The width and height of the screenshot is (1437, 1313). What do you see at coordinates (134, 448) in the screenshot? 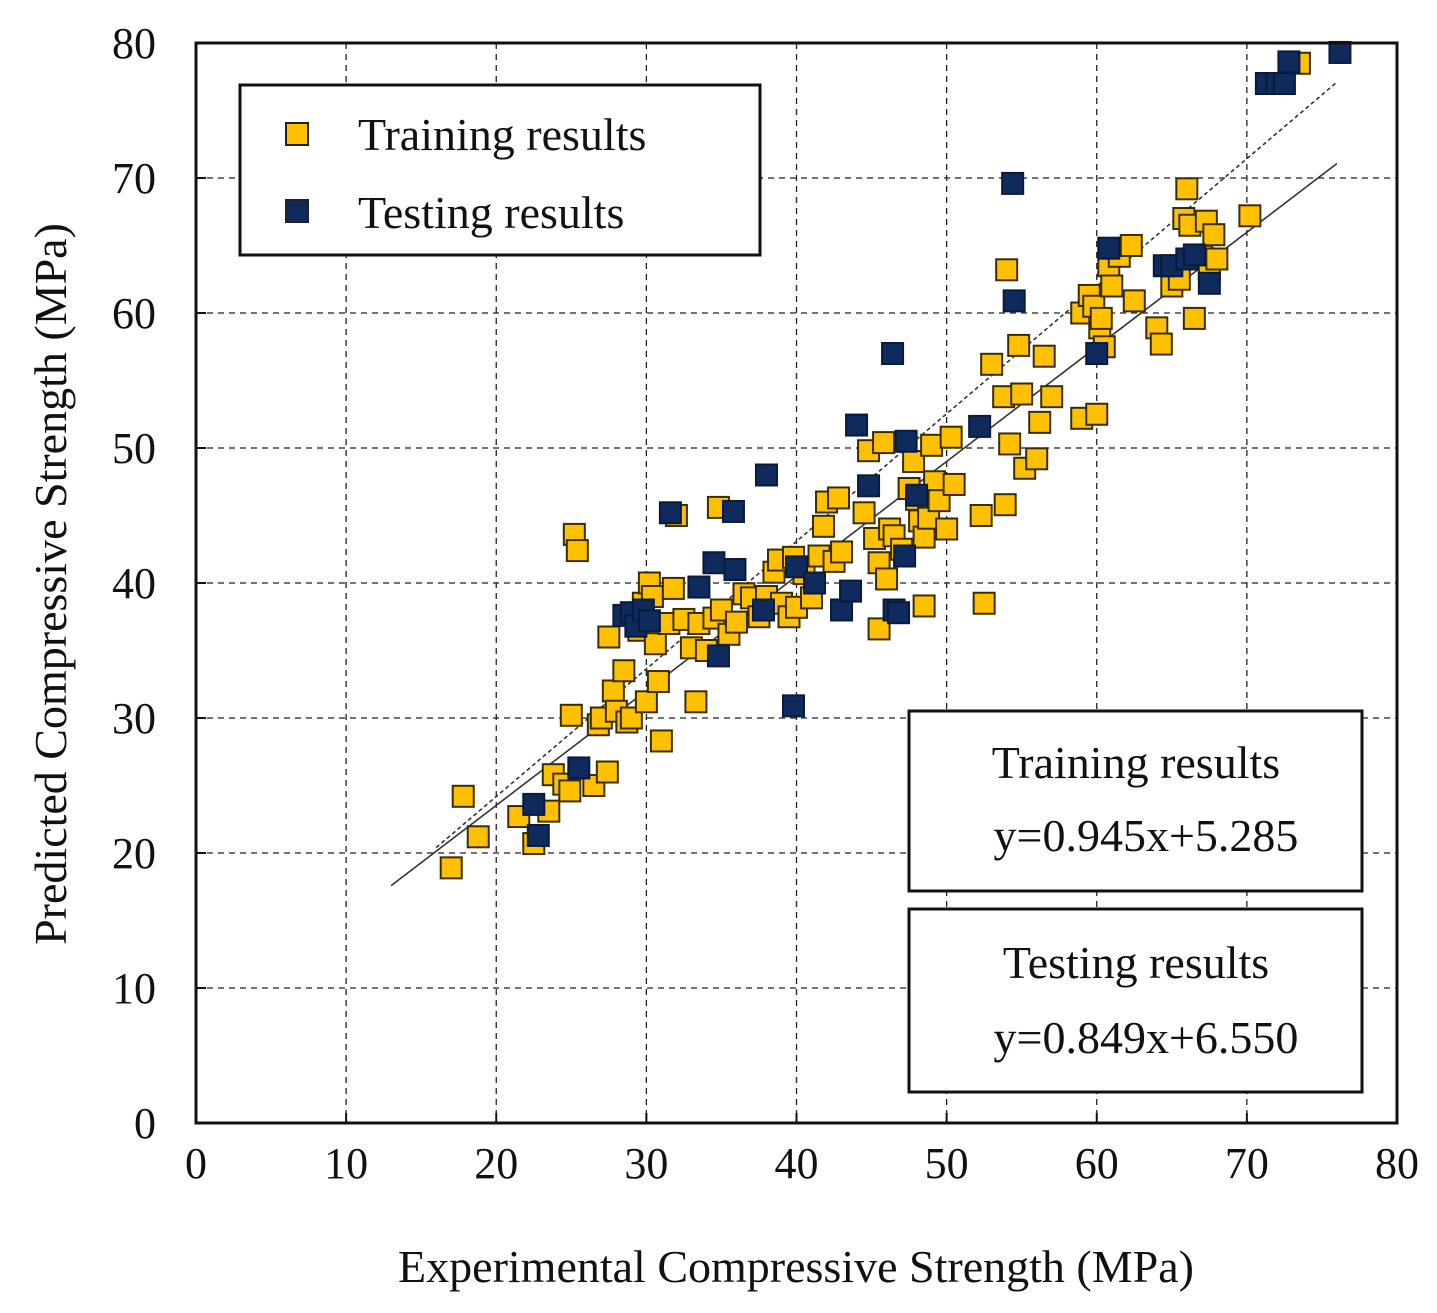
I see `y-tick-label: 50` at bounding box center [134, 448].